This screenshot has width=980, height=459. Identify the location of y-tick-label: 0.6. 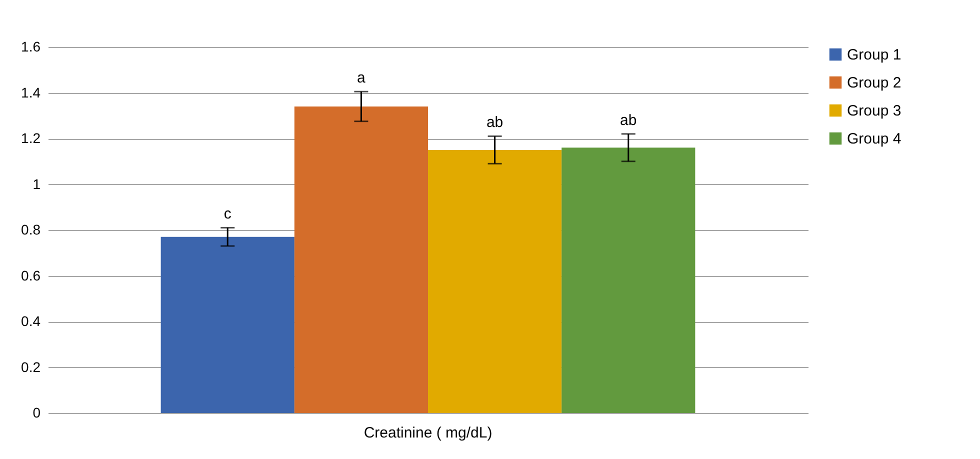
(31, 275).